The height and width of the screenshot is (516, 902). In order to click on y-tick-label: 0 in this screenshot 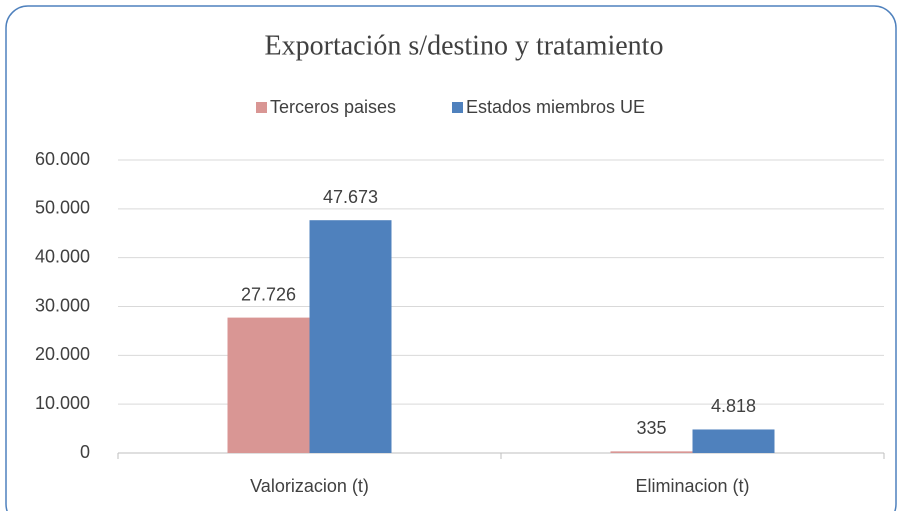, I will do `click(85, 452)`.